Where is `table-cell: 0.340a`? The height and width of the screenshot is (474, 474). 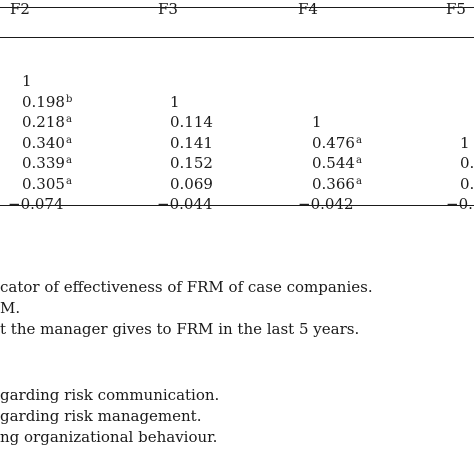
table-cell: 0.340a is located at coordinates (47, 143).